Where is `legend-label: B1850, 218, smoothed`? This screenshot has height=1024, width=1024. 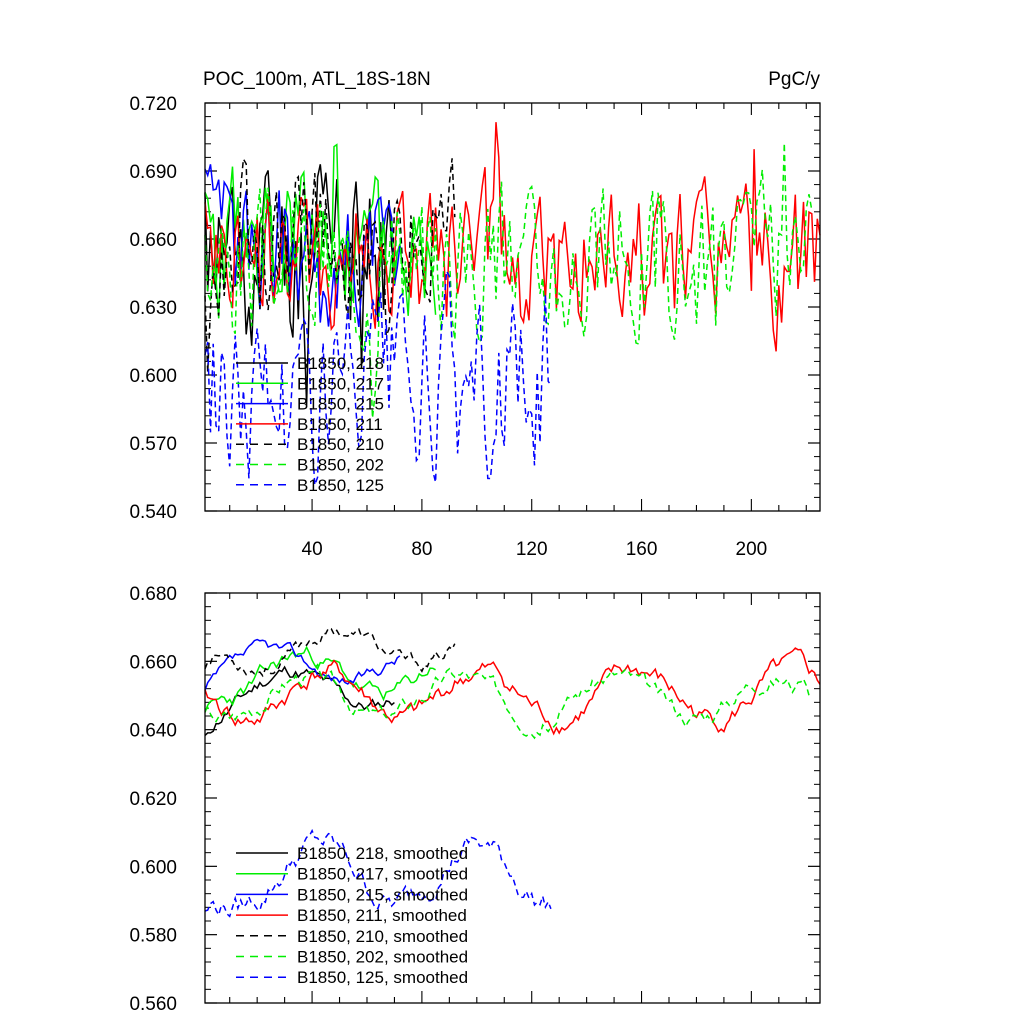 legend-label: B1850, 218, smoothed is located at coordinates (382, 853).